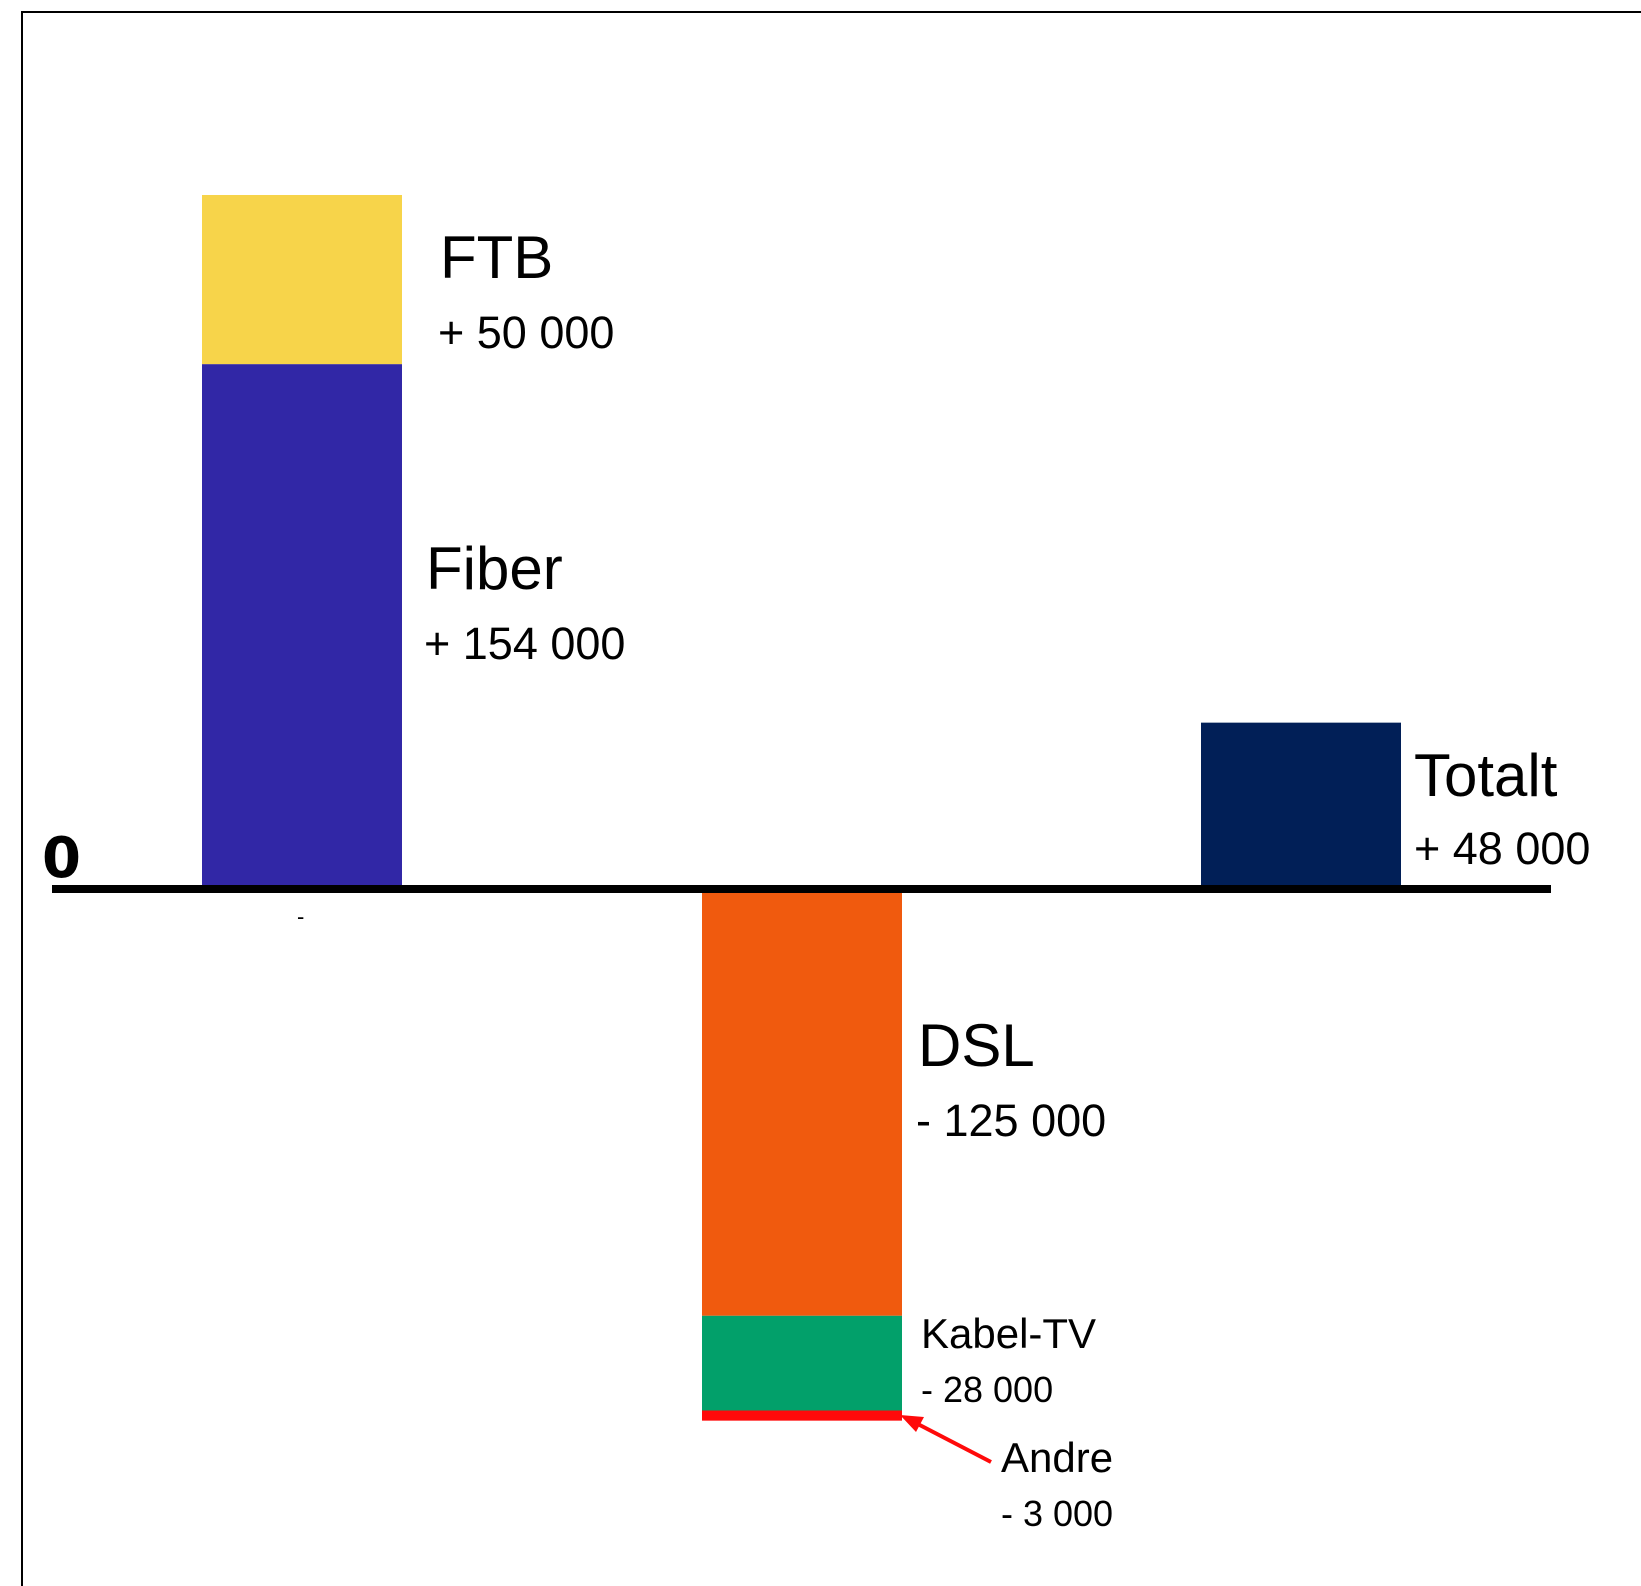 Image resolution: width=1641 pixels, height=1586 pixels. I want to click on label-andre-name: Andre, so click(1057, 1457).